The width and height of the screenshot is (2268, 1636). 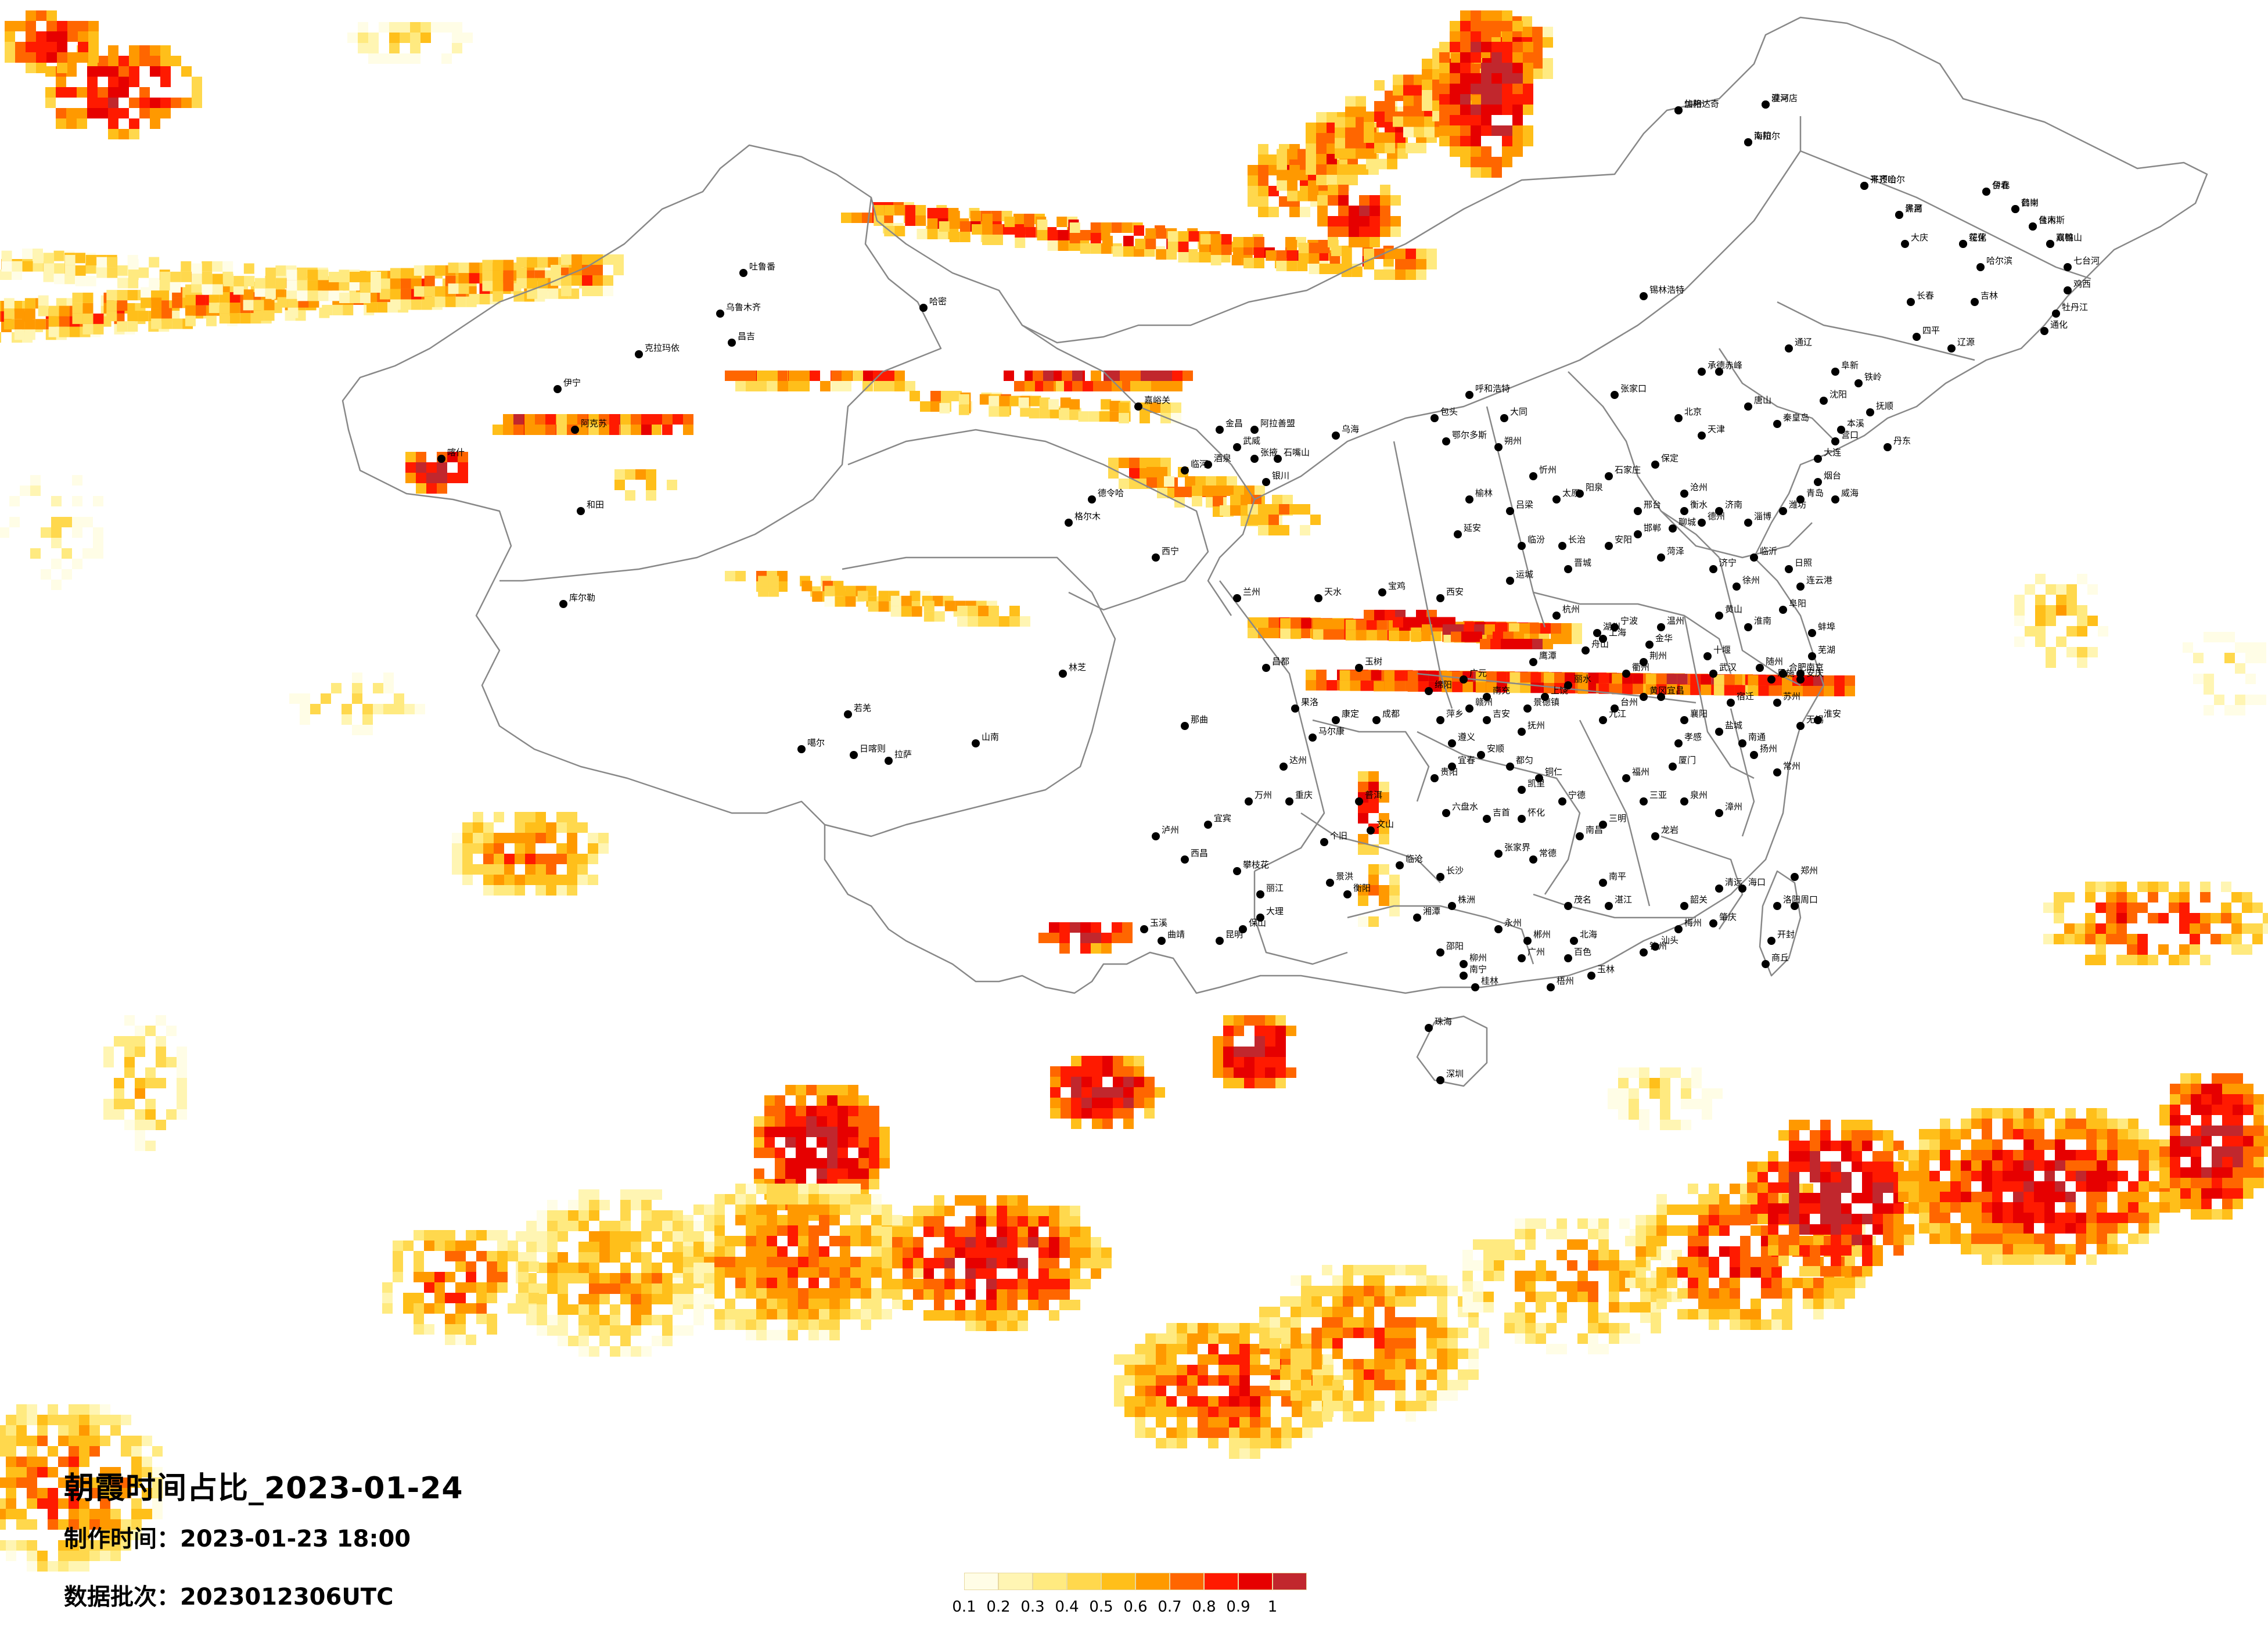 What do you see at coordinates (1304, 795) in the screenshot?
I see `city-label: 重庆` at bounding box center [1304, 795].